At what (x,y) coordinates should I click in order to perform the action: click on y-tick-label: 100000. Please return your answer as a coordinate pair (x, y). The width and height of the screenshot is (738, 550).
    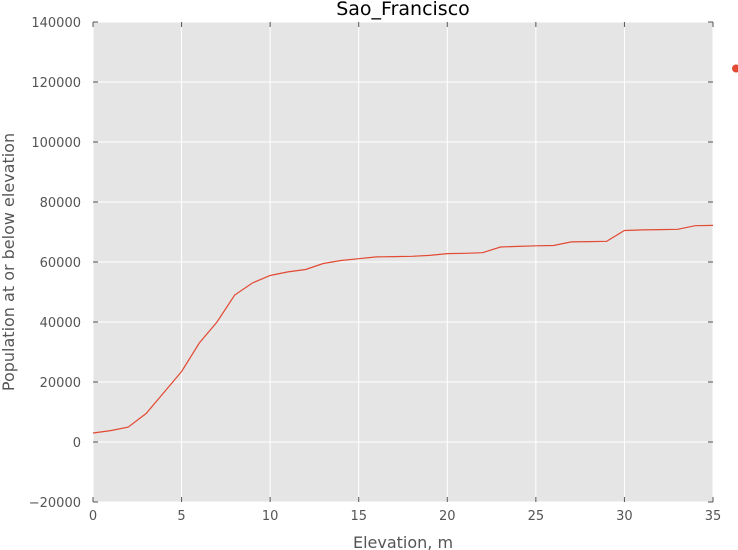
    Looking at the image, I should click on (56, 143).